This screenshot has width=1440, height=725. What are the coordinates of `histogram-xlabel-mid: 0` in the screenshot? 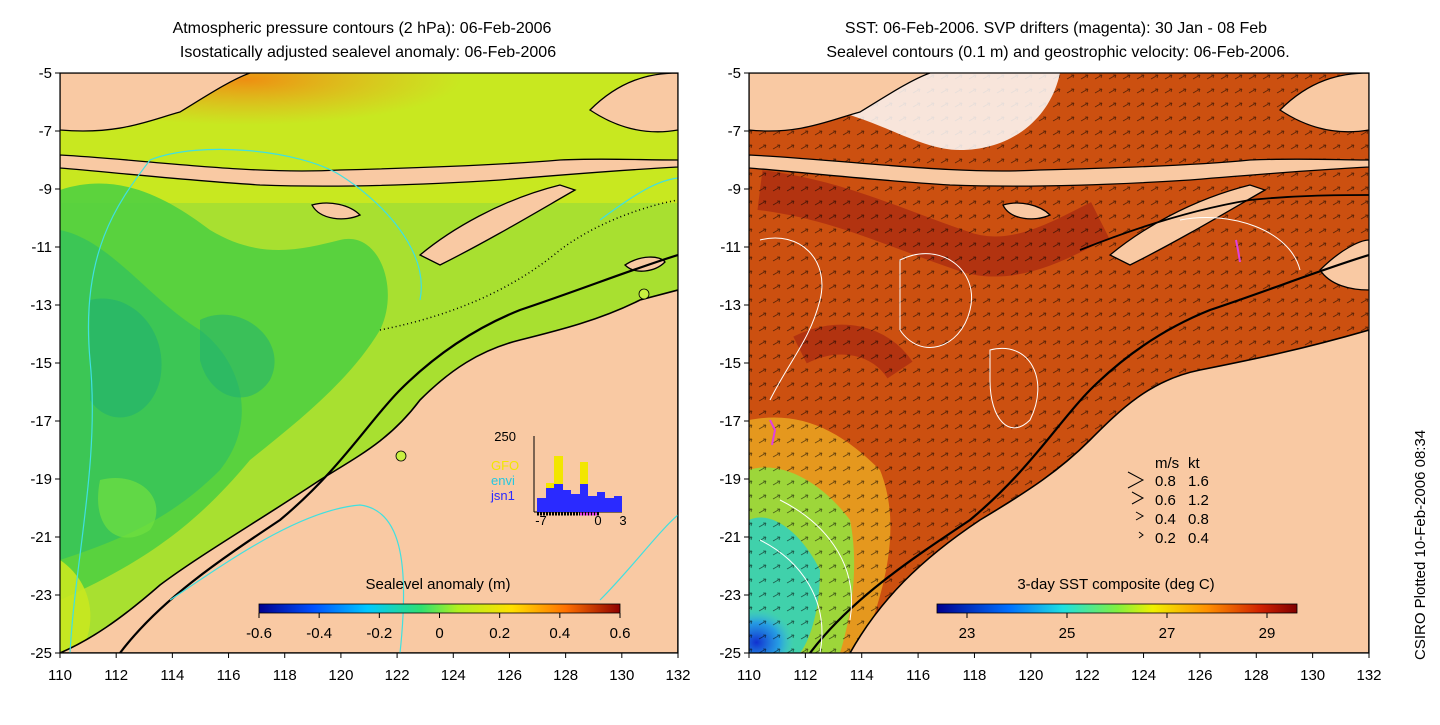 It's located at (597, 520).